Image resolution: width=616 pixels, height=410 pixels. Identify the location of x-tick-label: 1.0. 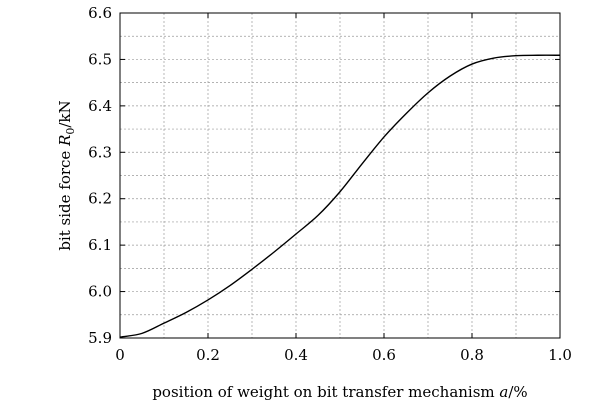
(560, 355).